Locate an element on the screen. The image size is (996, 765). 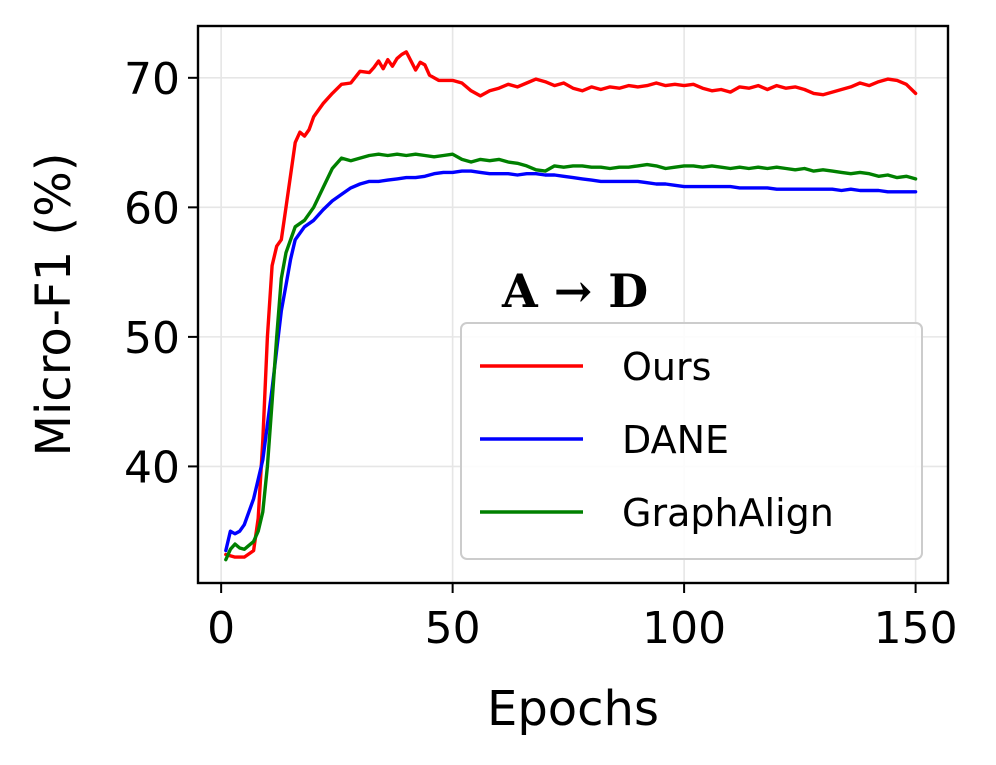
legend-label-ours: Ours is located at coordinates (666, 367).